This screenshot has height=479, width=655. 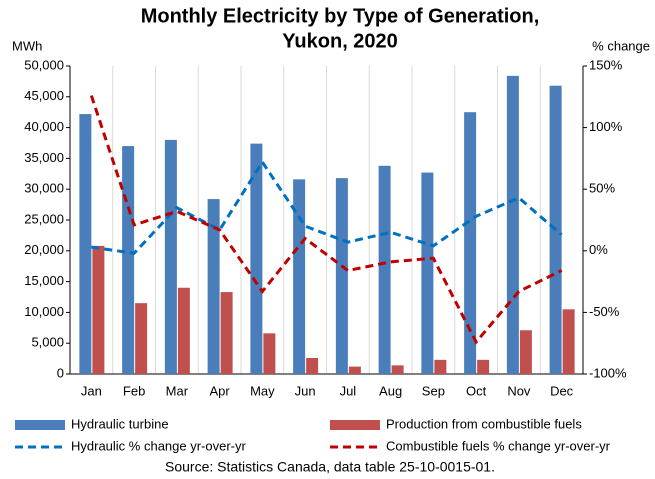 I want to click on line-series, so click(x=327, y=207).